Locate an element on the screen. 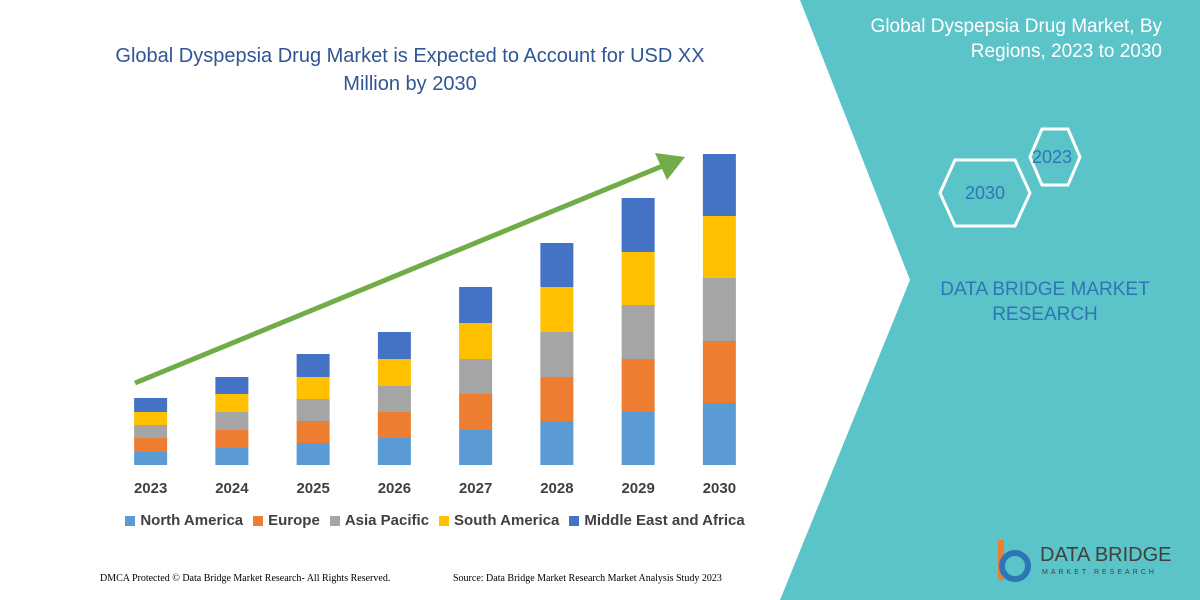 The width and height of the screenshot is (1200, 600). hexagons: 2023 2030 is located at coordinates (1010, 177).